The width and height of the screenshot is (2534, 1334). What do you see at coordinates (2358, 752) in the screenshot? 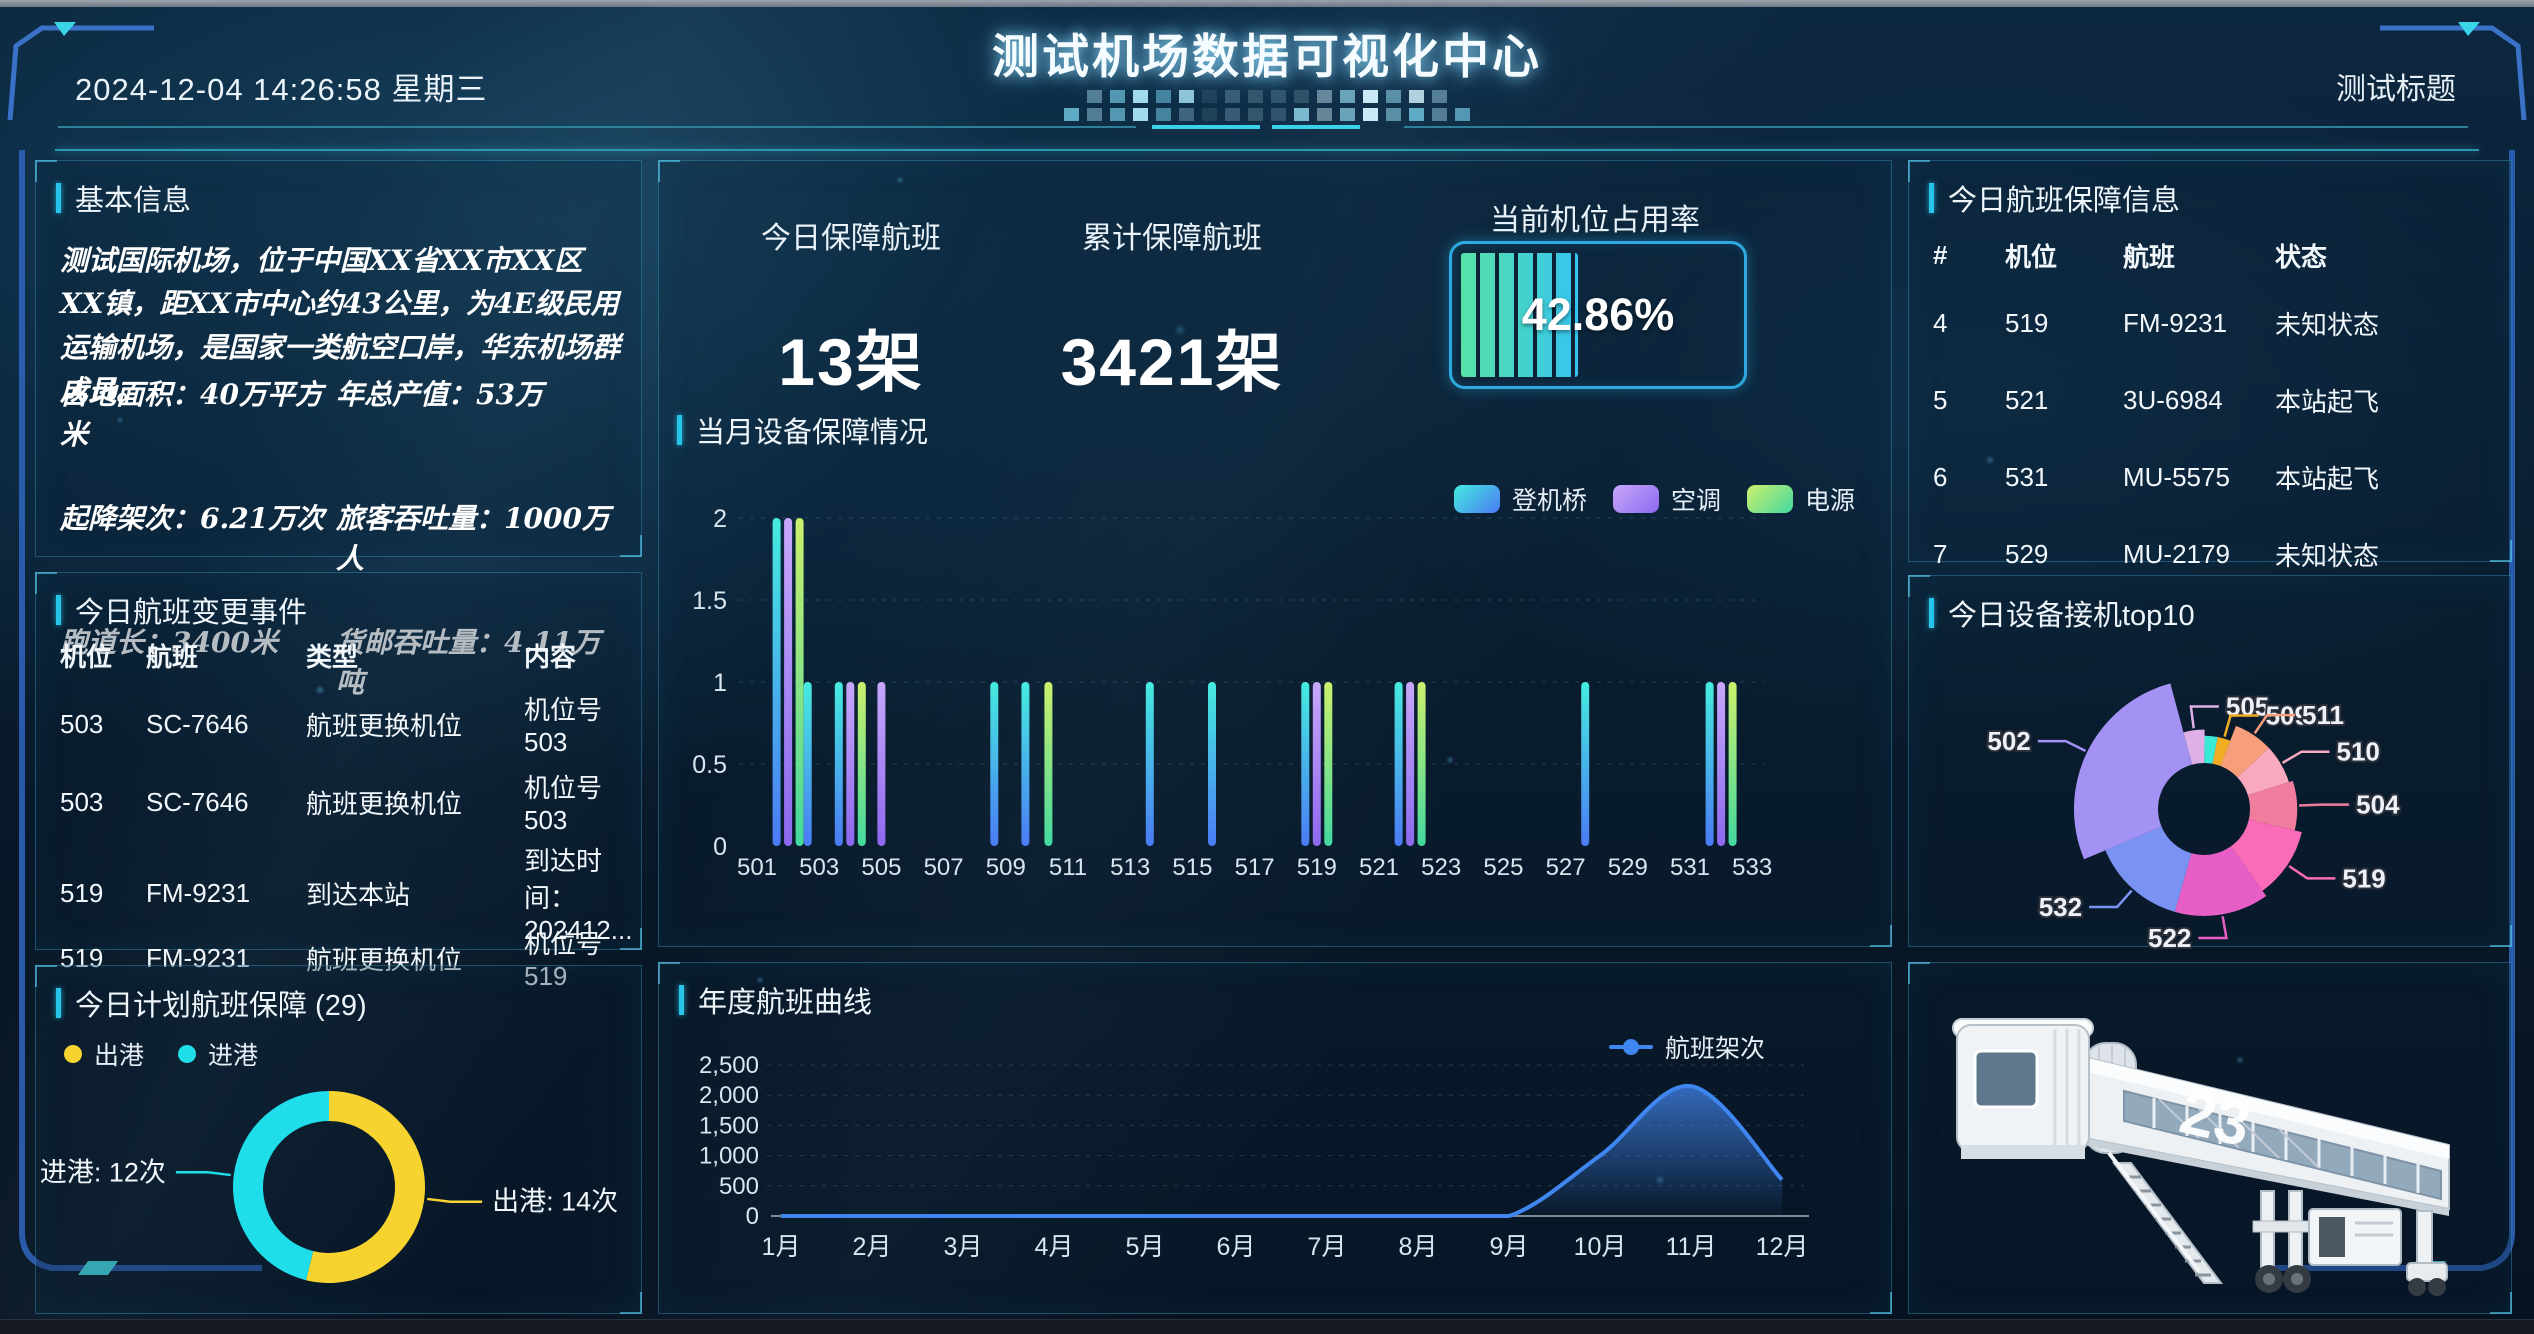
I see `svg-text: 510` at bounding box center [2358, 752].